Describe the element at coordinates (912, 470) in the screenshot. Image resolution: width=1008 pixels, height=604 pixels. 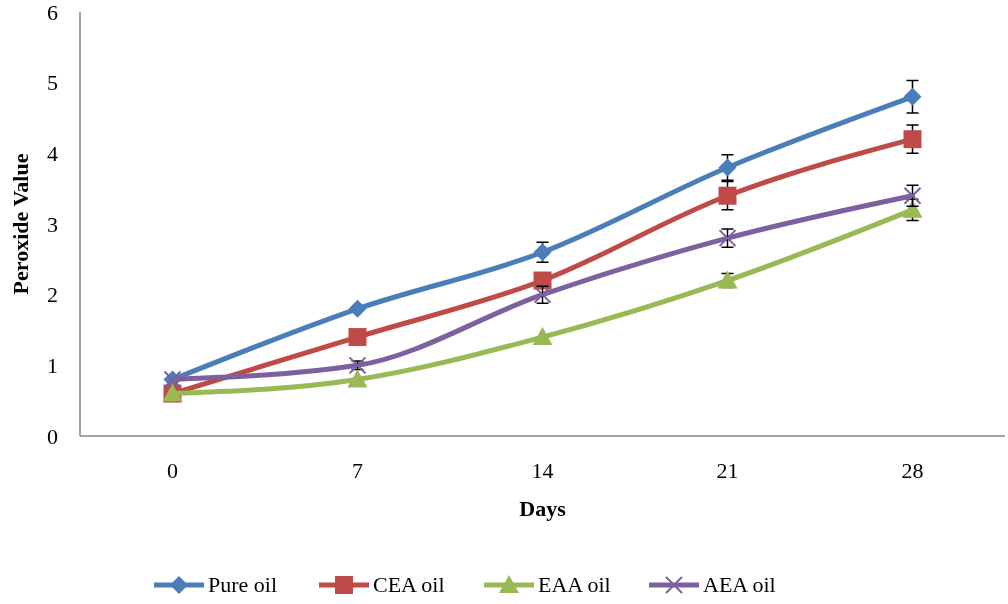
I see `x-tick-label: 28` at that location.